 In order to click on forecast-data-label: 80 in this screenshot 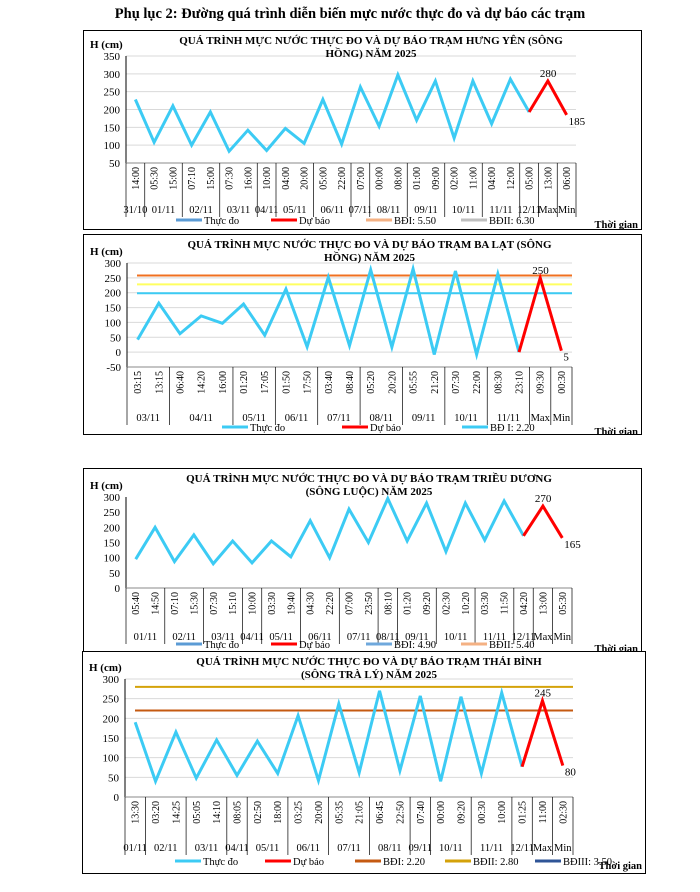, I will do `click(571, 773)`.